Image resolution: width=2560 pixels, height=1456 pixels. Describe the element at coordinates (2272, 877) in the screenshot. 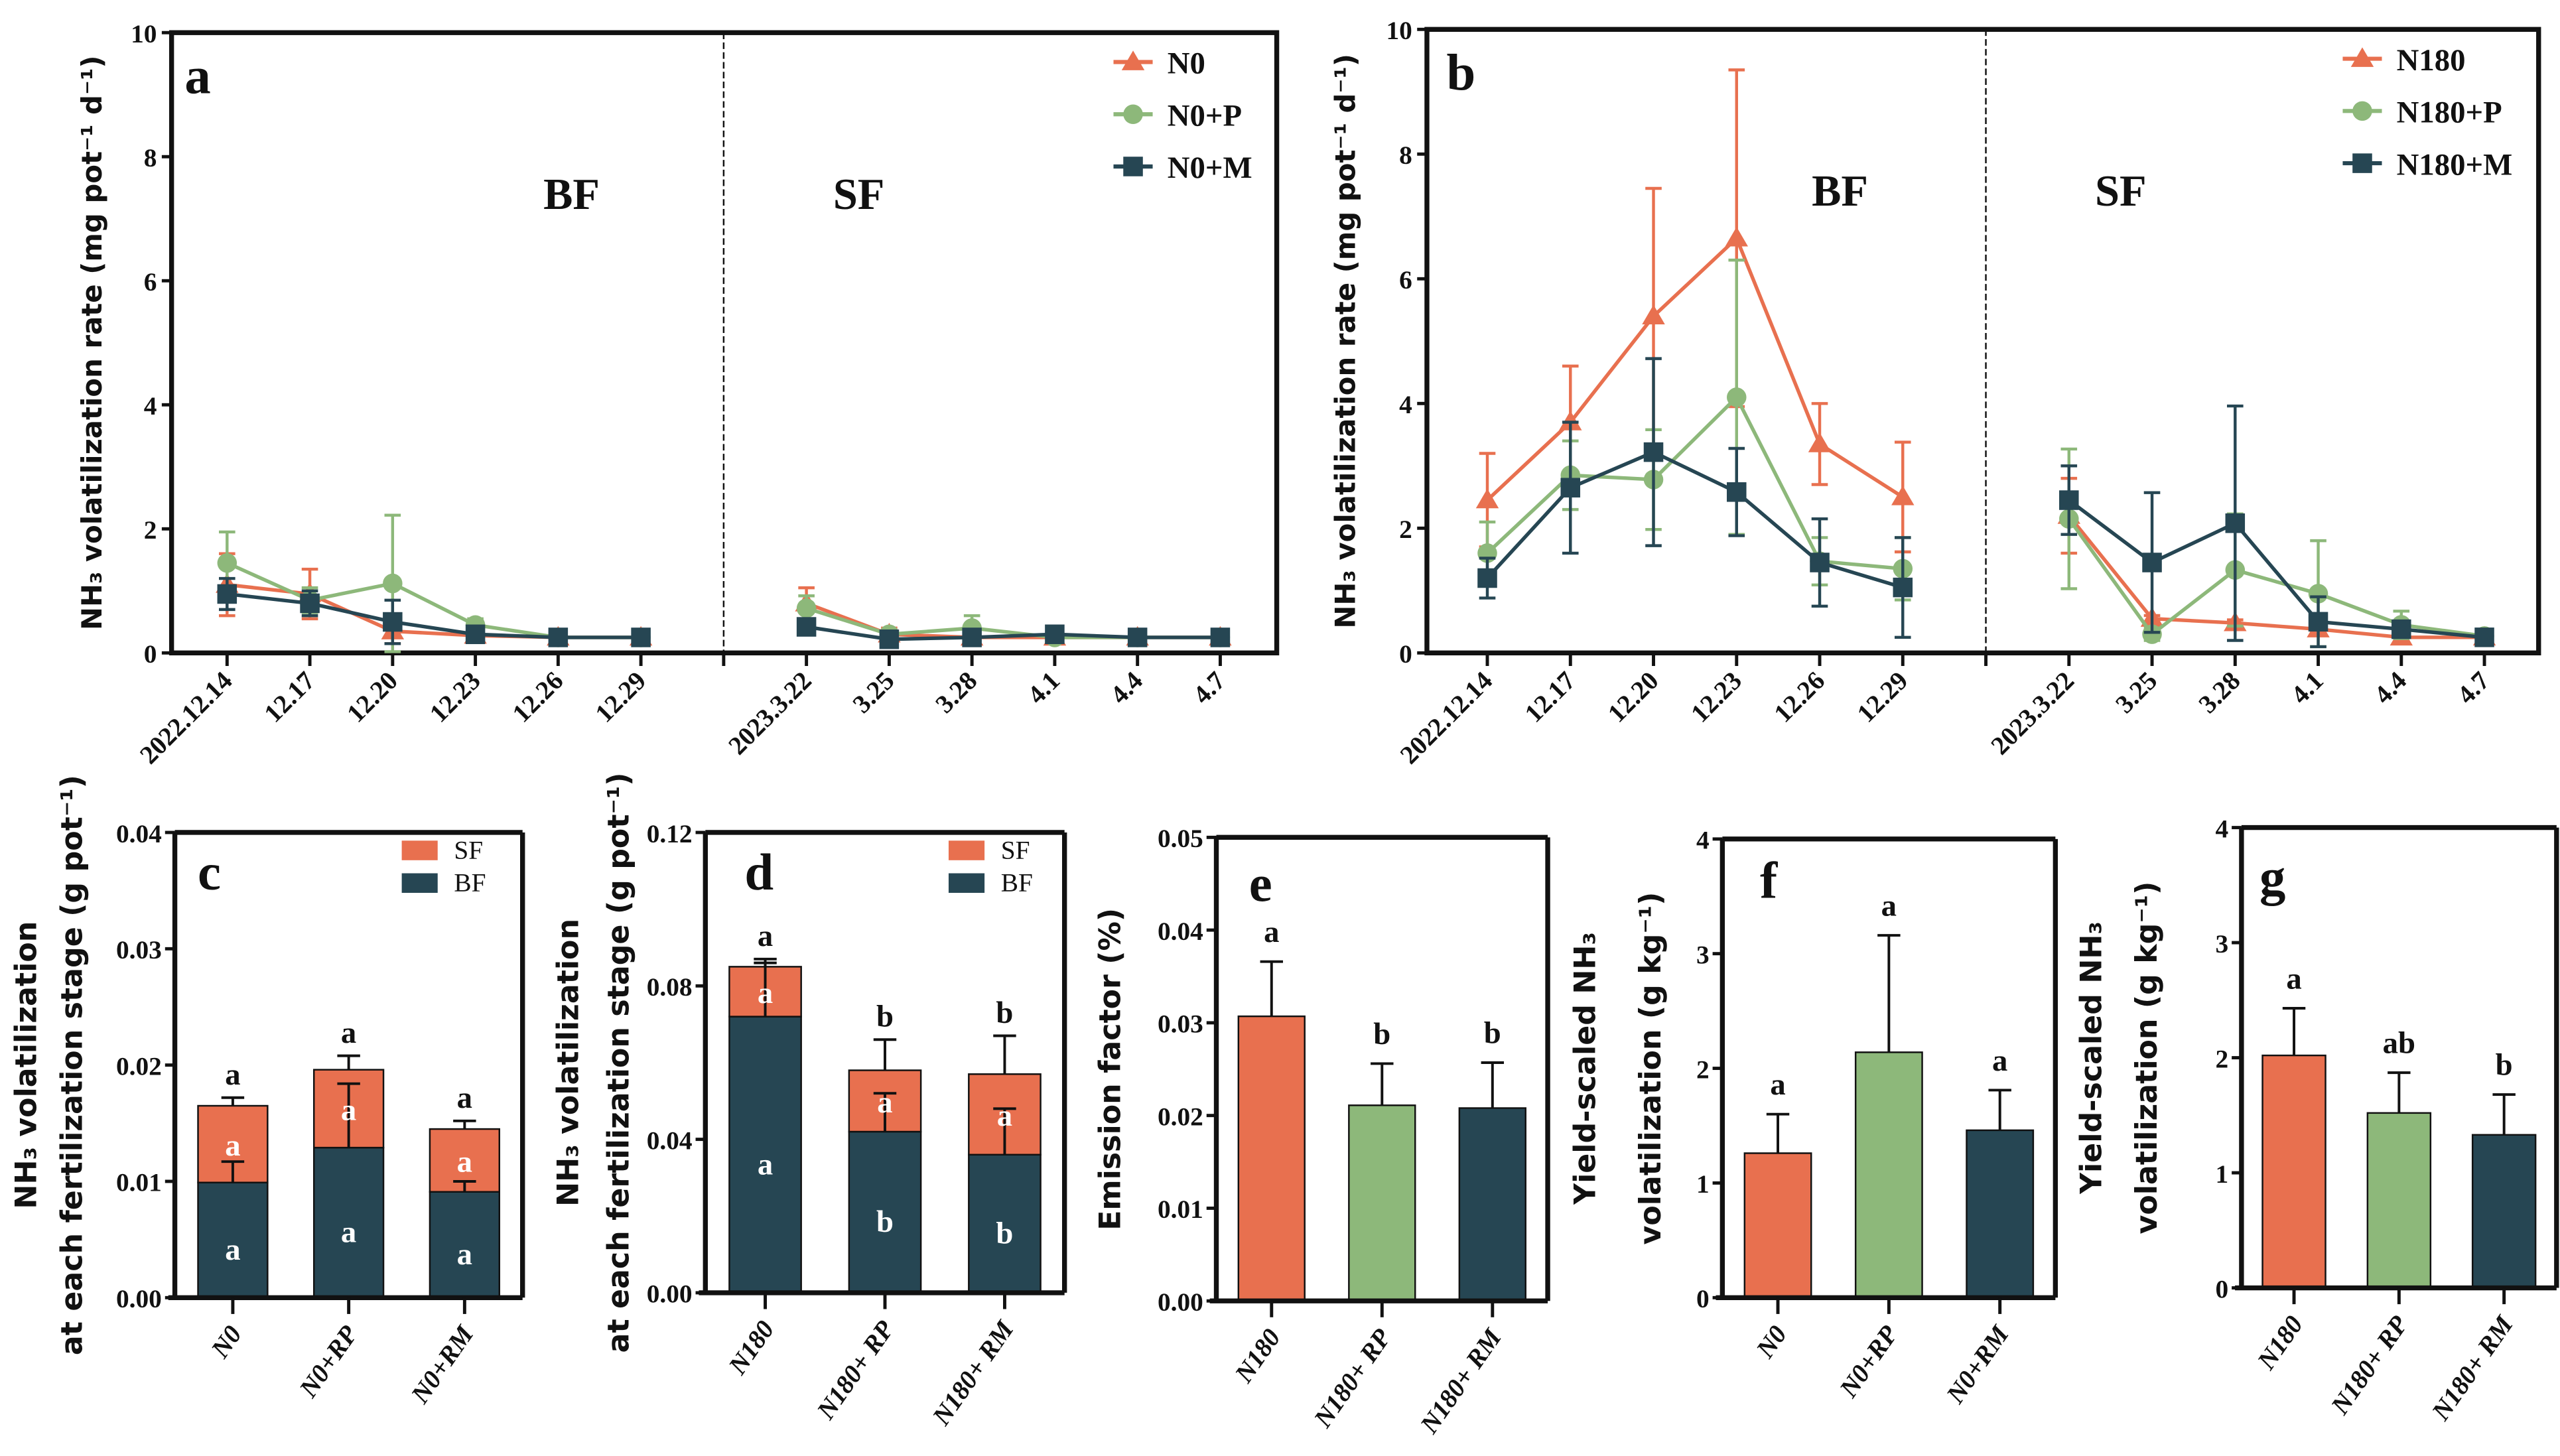

I see `panel-letter: g` at that location.